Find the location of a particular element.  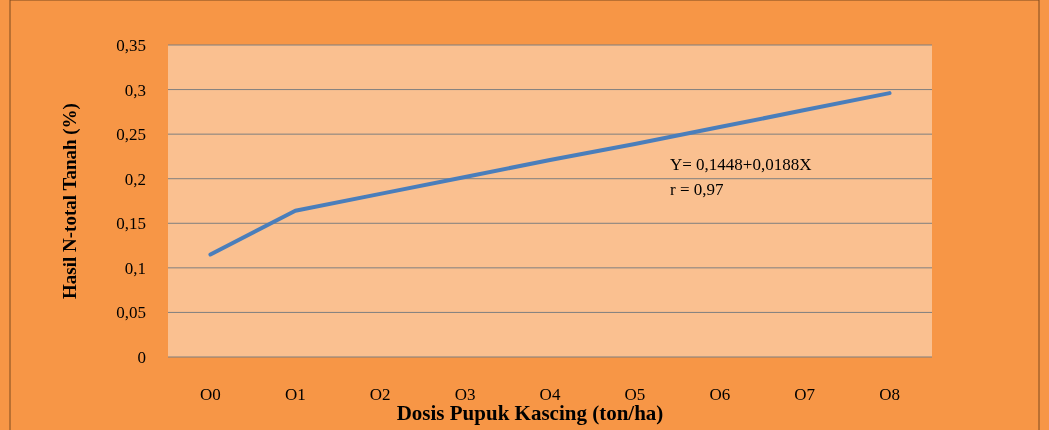

annotation: r = 0,97 is located at coordinates (697, 189).